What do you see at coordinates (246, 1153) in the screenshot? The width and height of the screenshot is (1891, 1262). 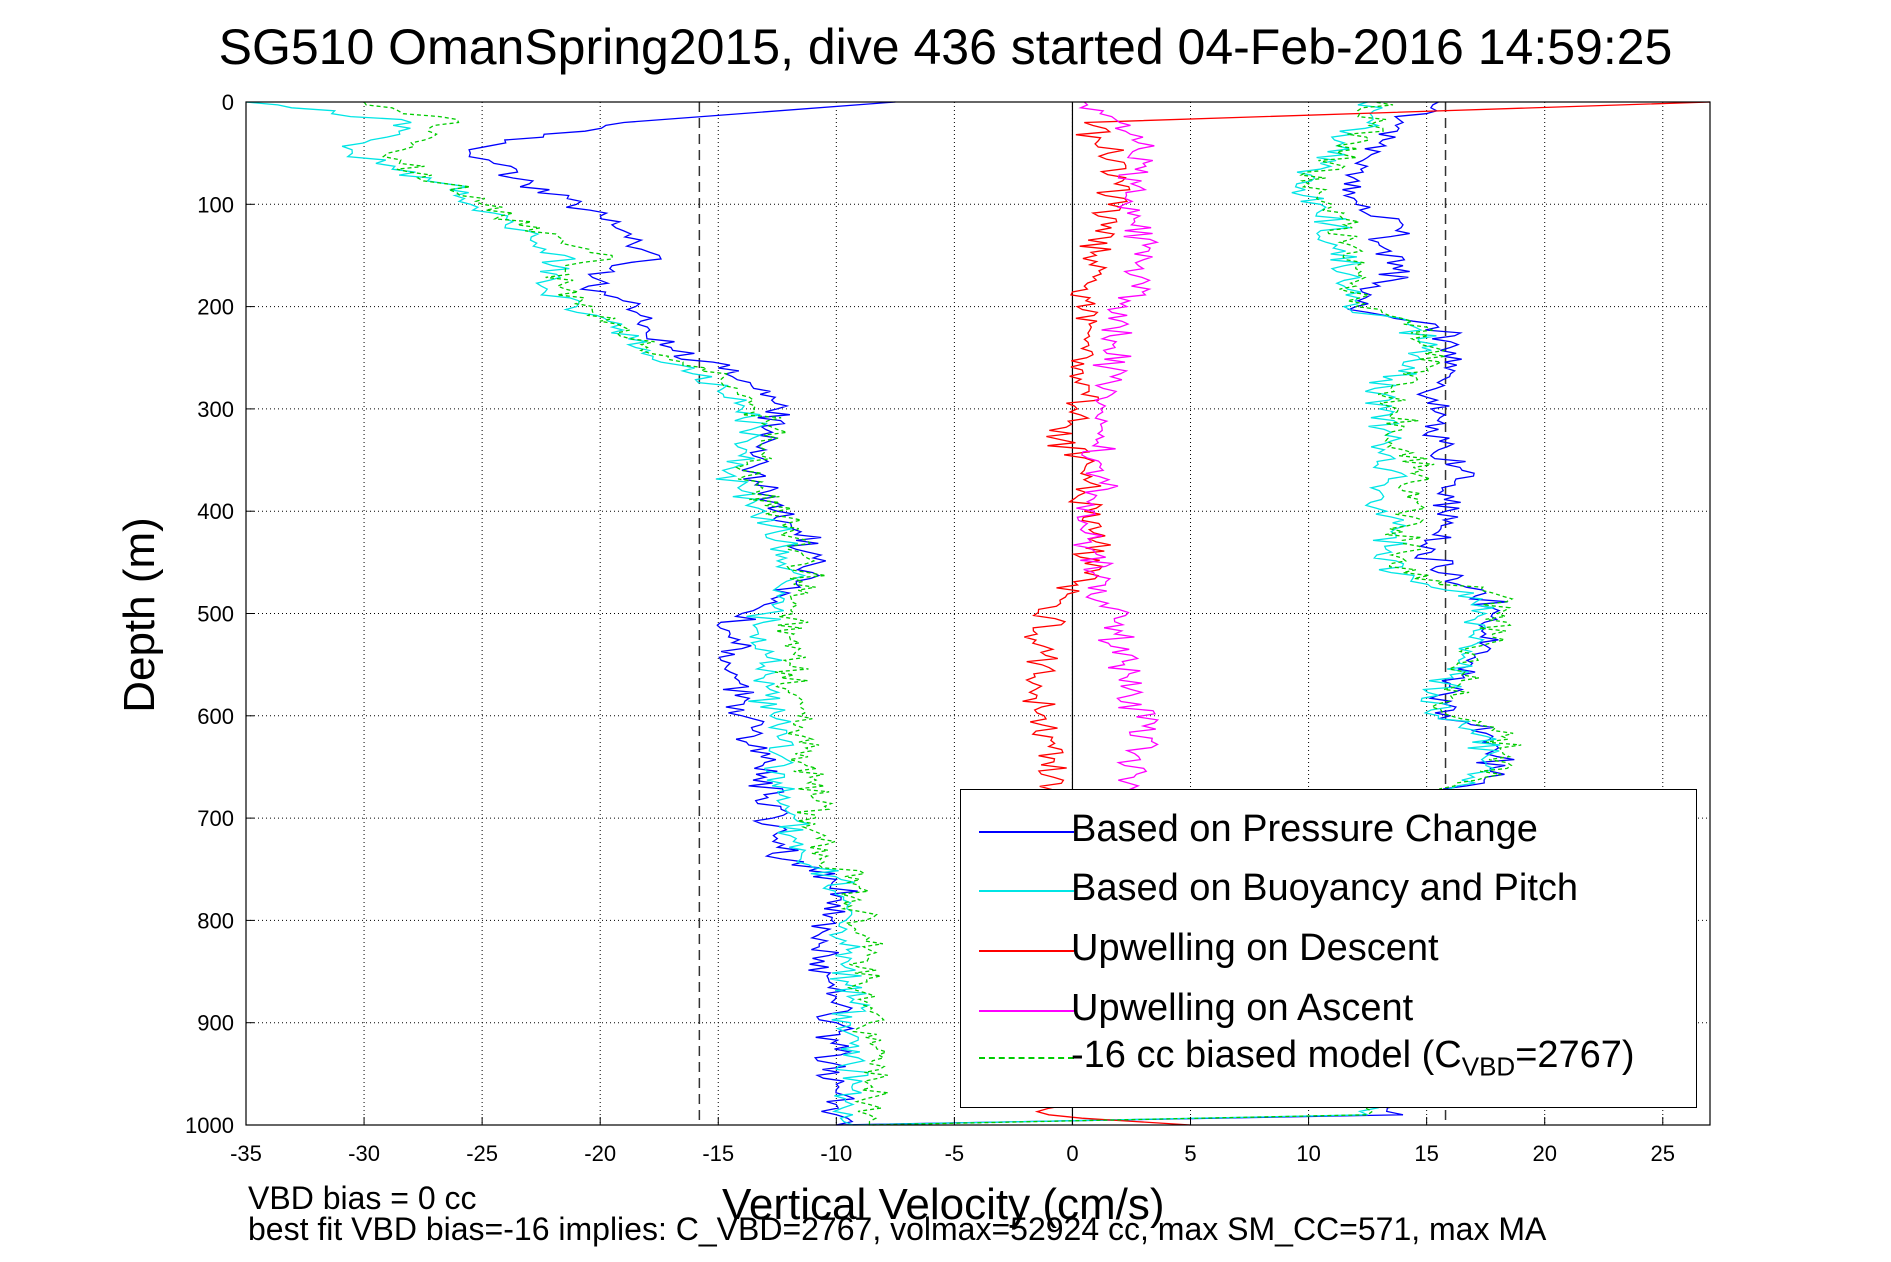 I see `x-tick-label: -35` at bounding box center [246, 1153].